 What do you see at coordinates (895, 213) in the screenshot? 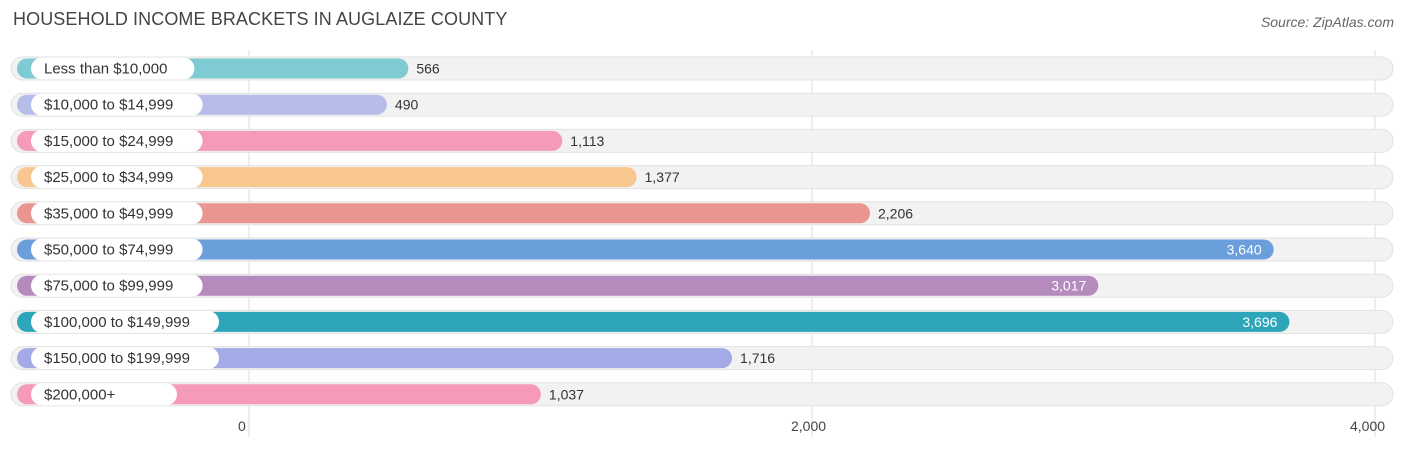
I see `value-label: 2,206` at bounding box center [895, 213].